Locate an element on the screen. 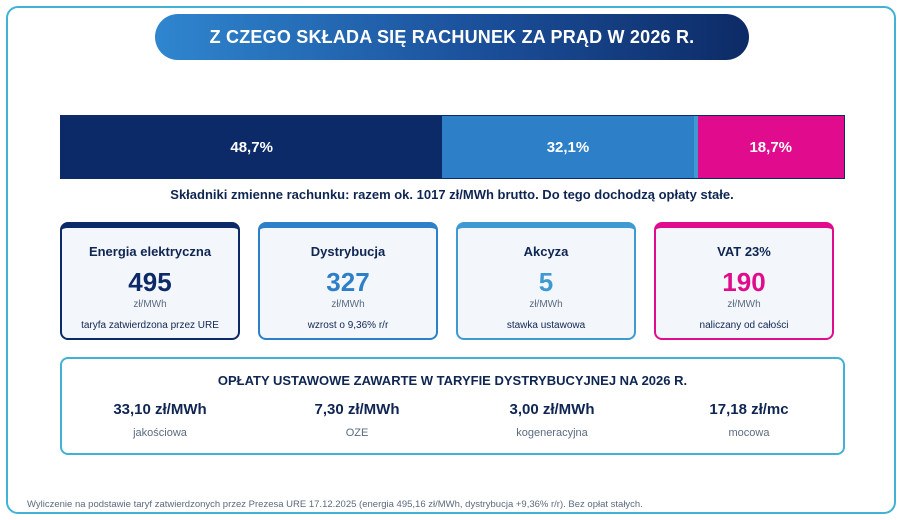  fee-quality: 33,10 zł/MWh jakościowa is located at coordinates (160, 420).